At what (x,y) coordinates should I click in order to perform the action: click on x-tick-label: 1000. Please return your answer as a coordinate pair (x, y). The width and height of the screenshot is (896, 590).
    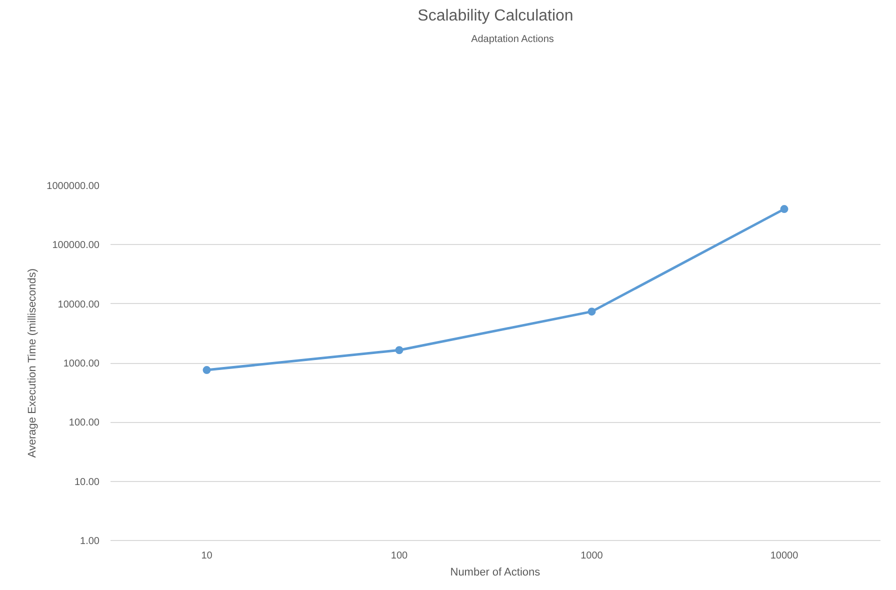
    Looking at the image, I should click on (592, 556).